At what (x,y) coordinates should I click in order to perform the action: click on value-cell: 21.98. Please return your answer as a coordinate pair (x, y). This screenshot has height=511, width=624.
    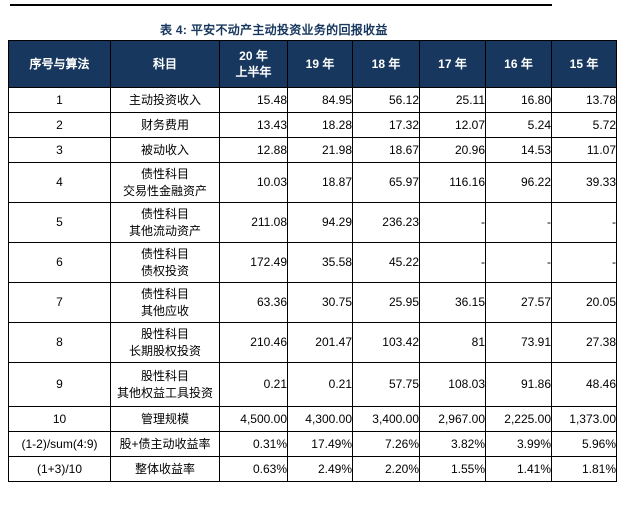
    Looking at the image, I should click on (320, 150).